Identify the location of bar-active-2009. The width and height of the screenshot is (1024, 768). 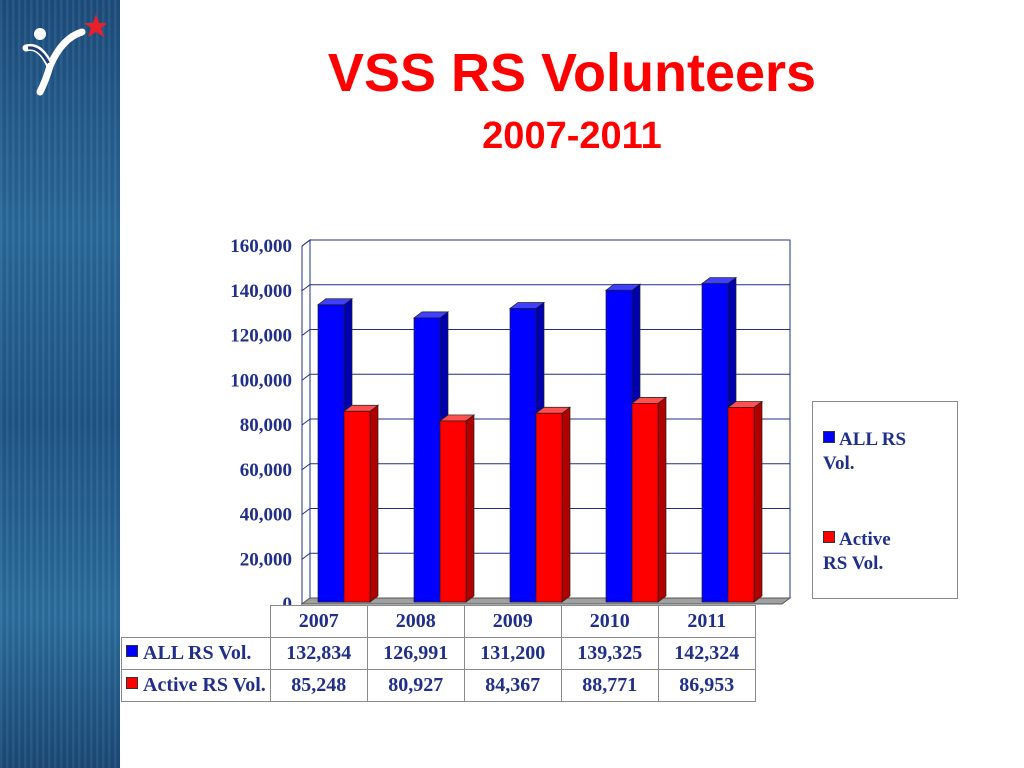
(553, 504).